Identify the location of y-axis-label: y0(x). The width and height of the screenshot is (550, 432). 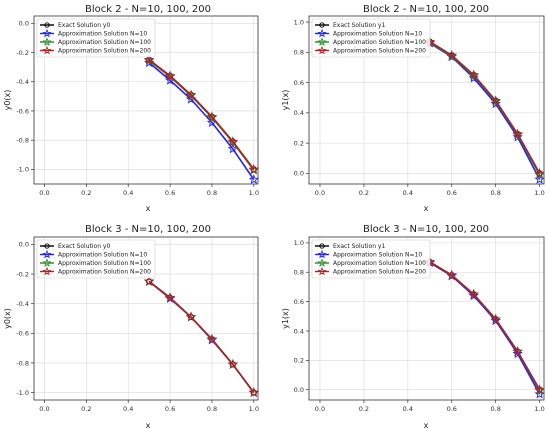
(7, 318).